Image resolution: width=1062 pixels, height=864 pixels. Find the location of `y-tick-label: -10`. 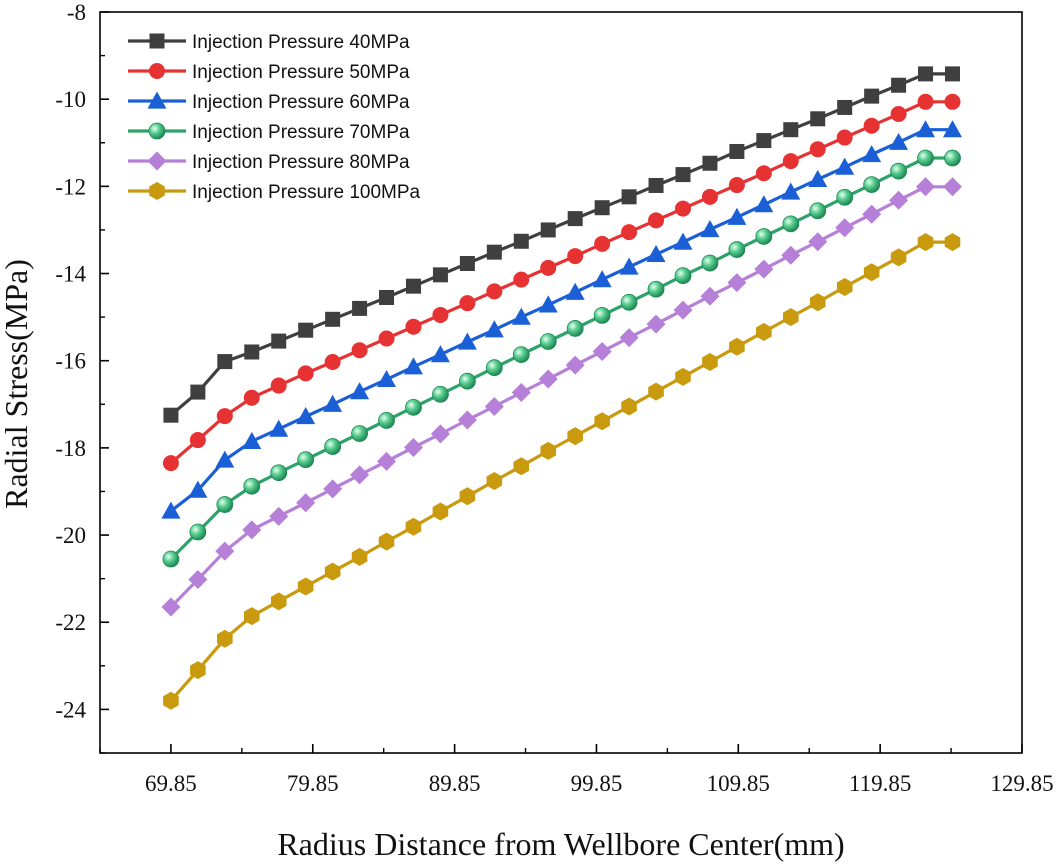

y-tick-label: -10 is located at coordinates (70, 99).